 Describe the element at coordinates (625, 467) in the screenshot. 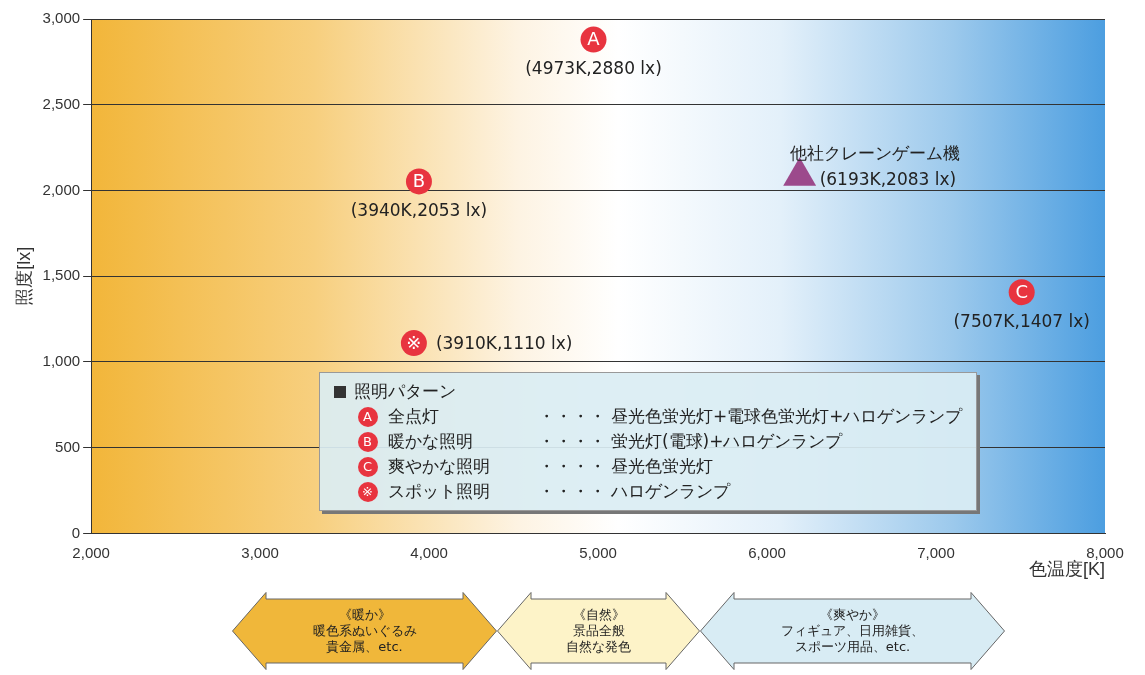

I see `annotation: ・・・・ 昼光色蛍光灯` at that location.